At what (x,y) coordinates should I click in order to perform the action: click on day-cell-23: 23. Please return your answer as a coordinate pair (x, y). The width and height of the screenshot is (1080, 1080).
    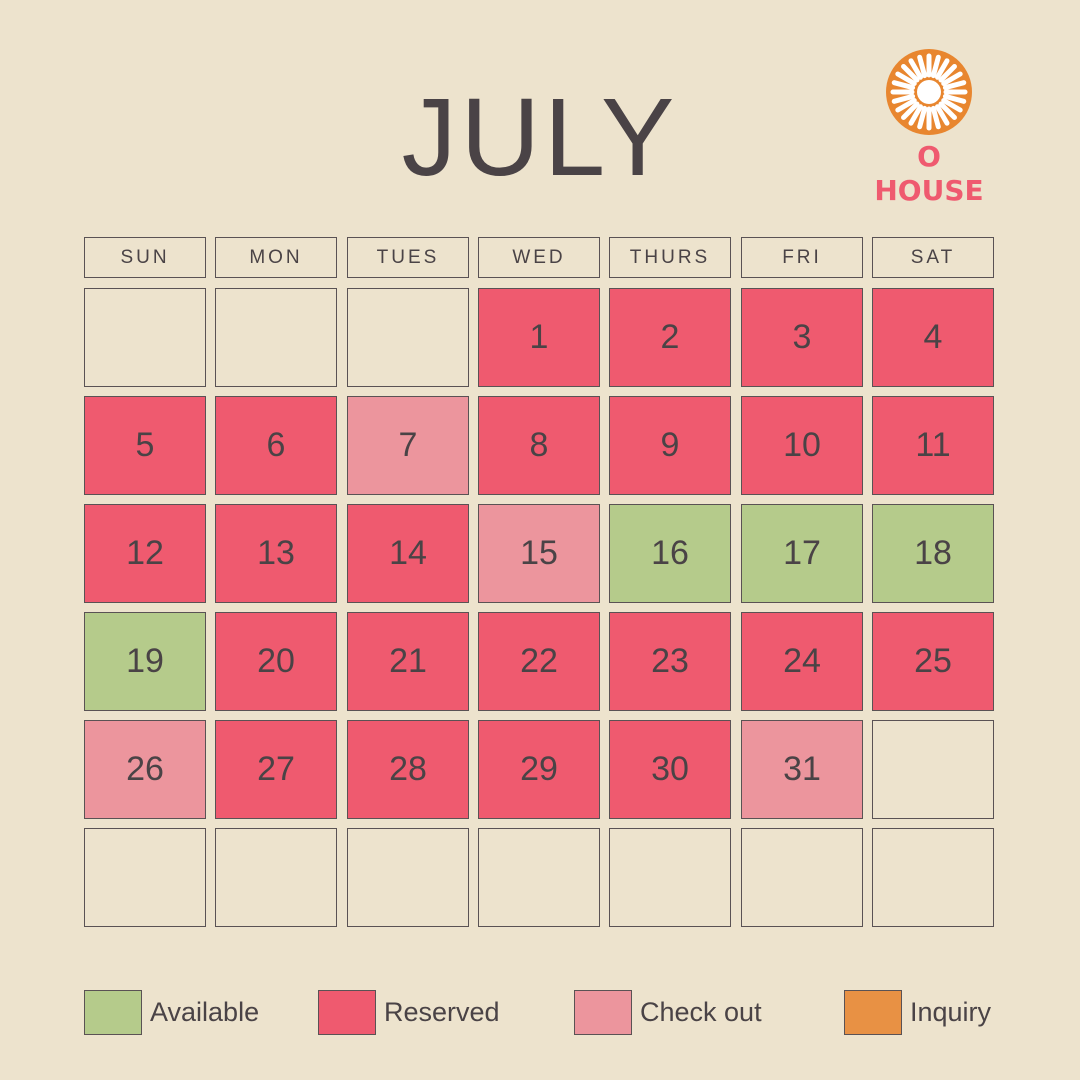
    Looking at the image, I should click on (670, 661).